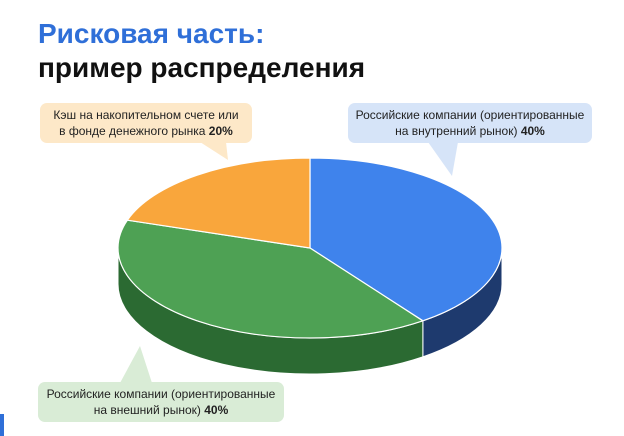 The image size is (624, 436). What do you see at coordinates (136, 364) in the screenshot?
I see `callout-export-pointer` at bounding box center [136, 364].